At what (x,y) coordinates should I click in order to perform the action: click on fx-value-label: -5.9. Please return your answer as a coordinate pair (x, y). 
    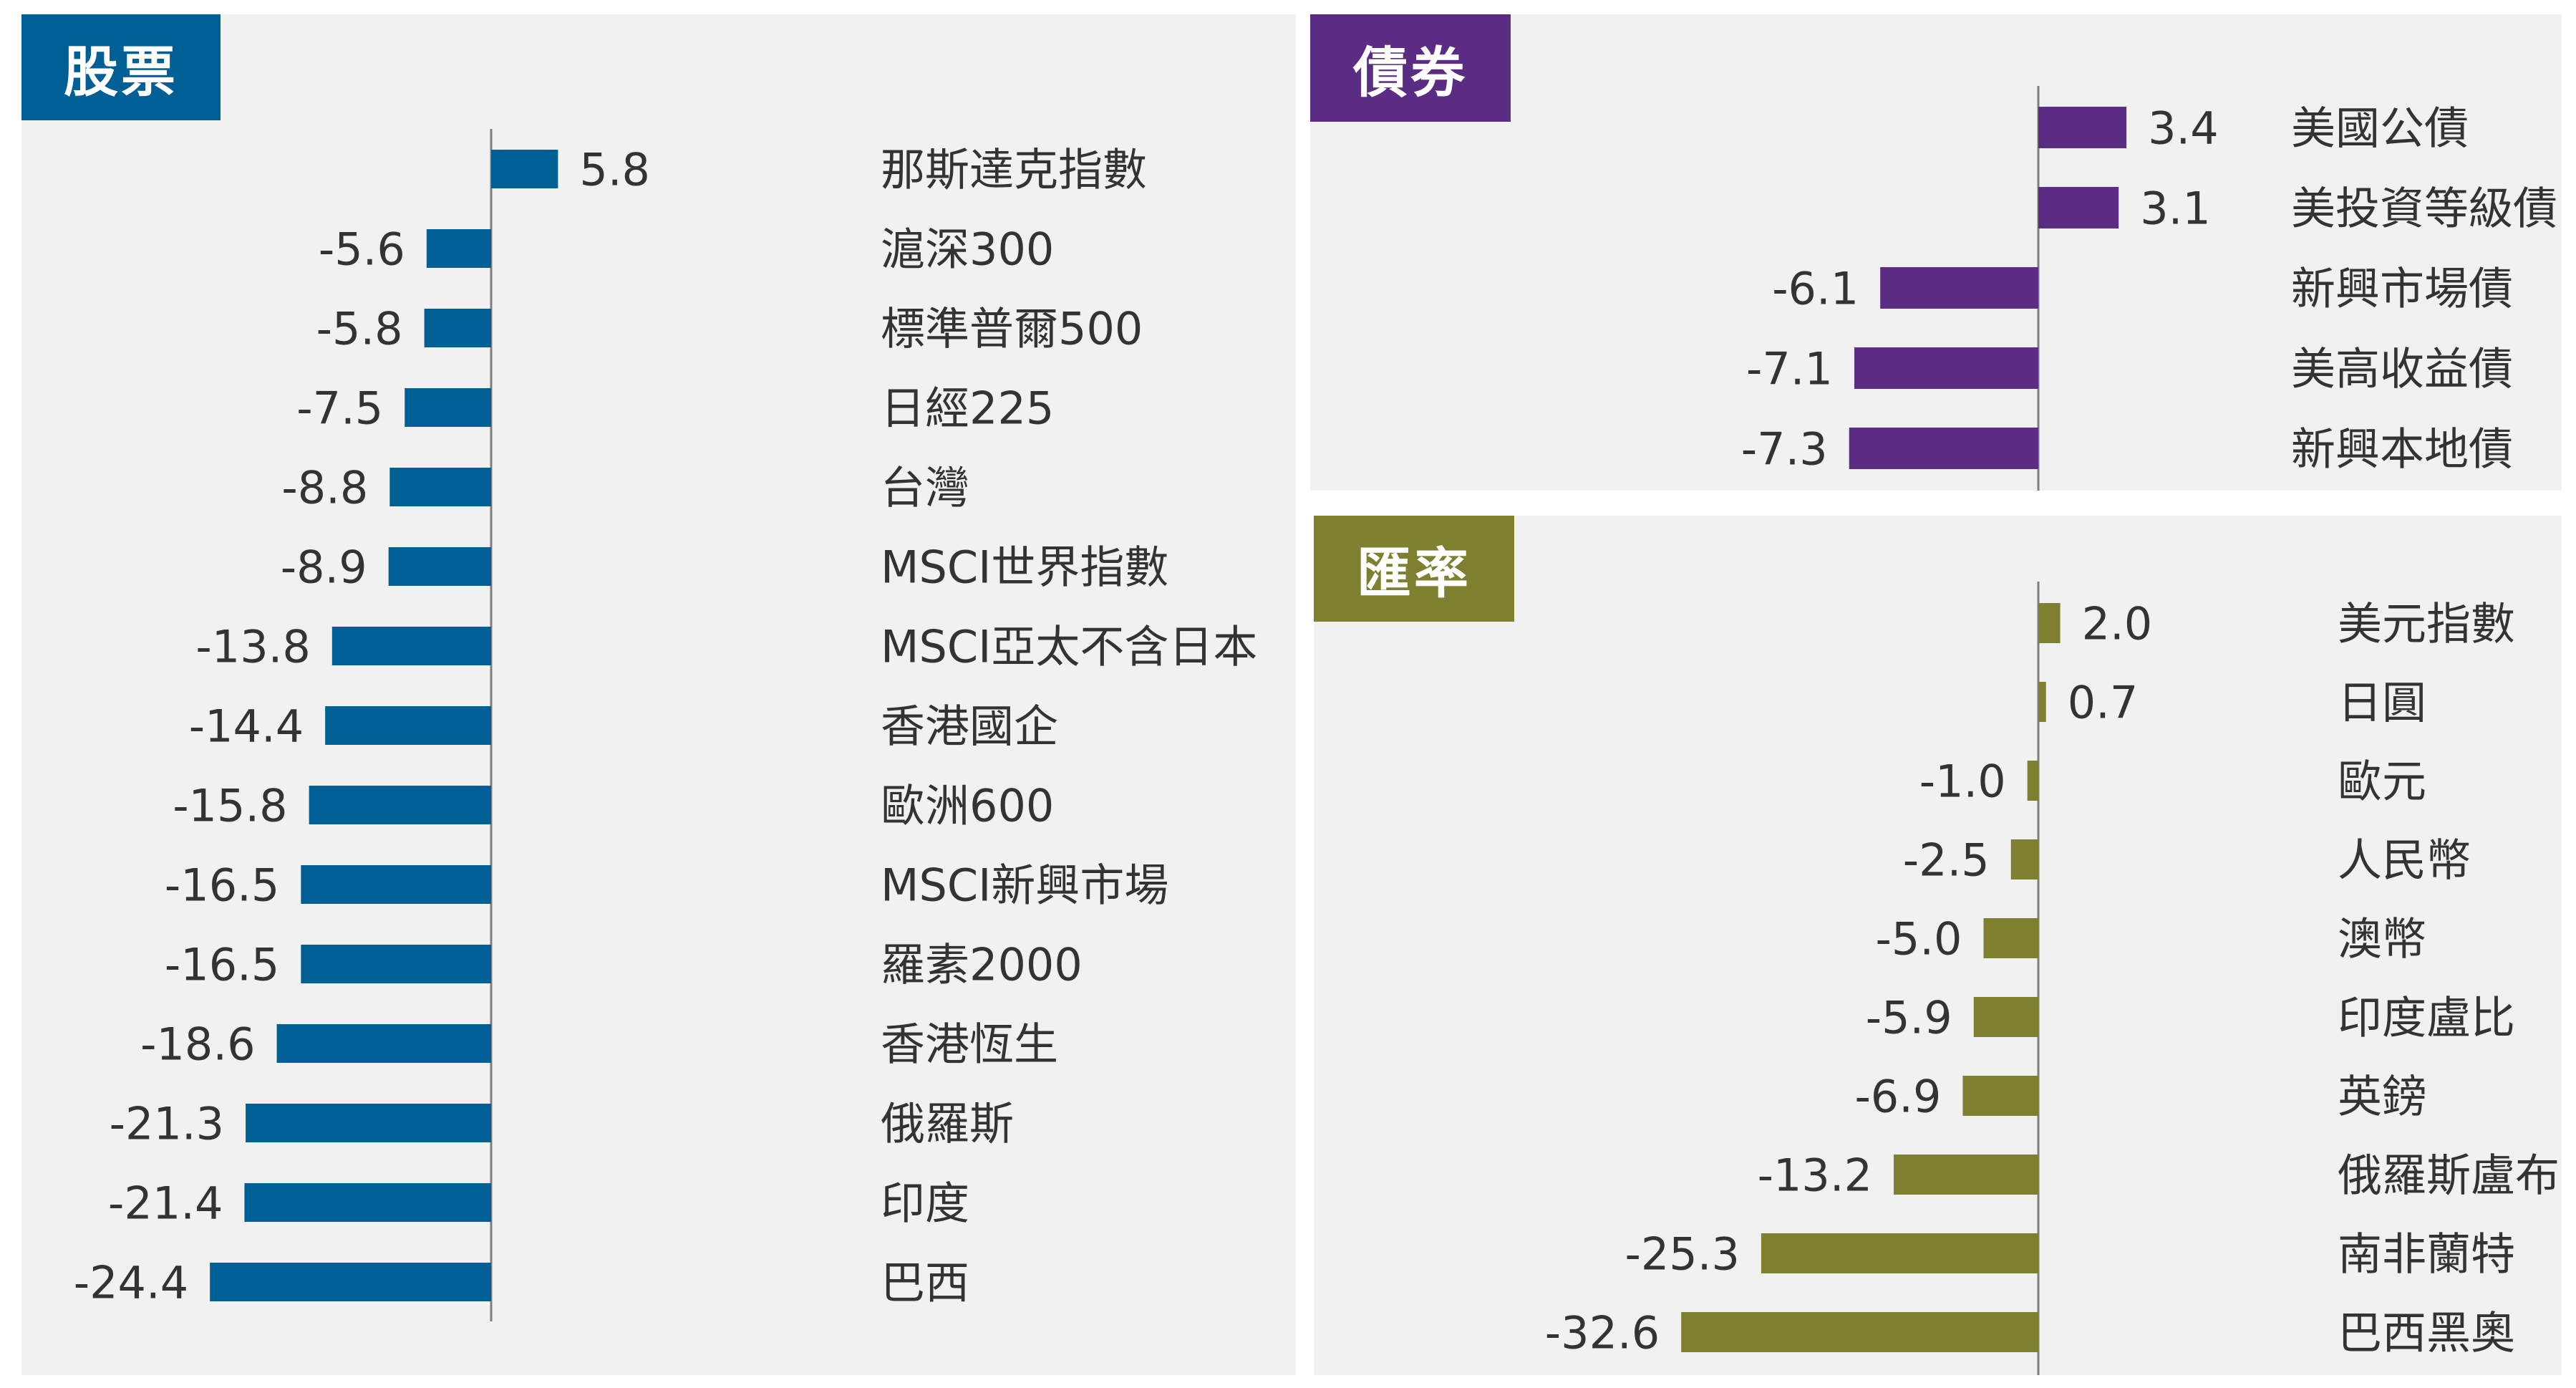
    Looking at the image, I should click on (1909, 1017).